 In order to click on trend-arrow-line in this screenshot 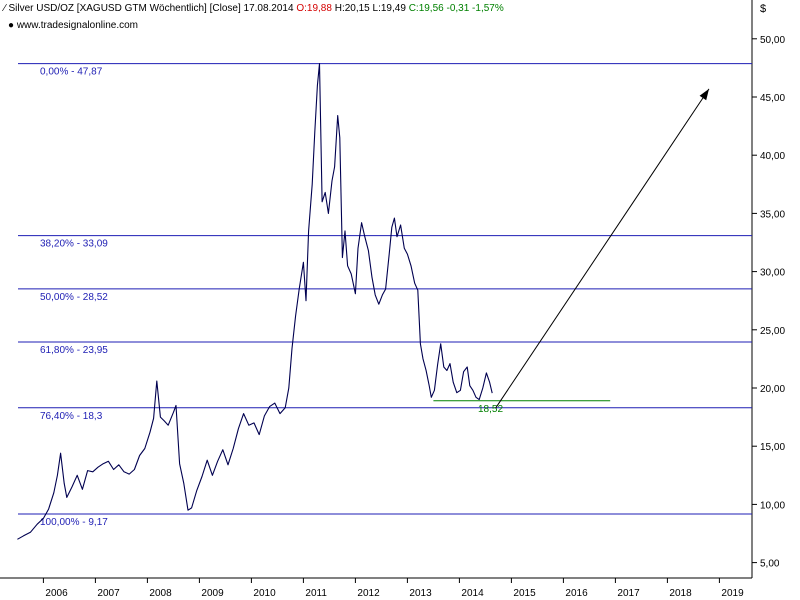, I will do `click(602, 248)`.